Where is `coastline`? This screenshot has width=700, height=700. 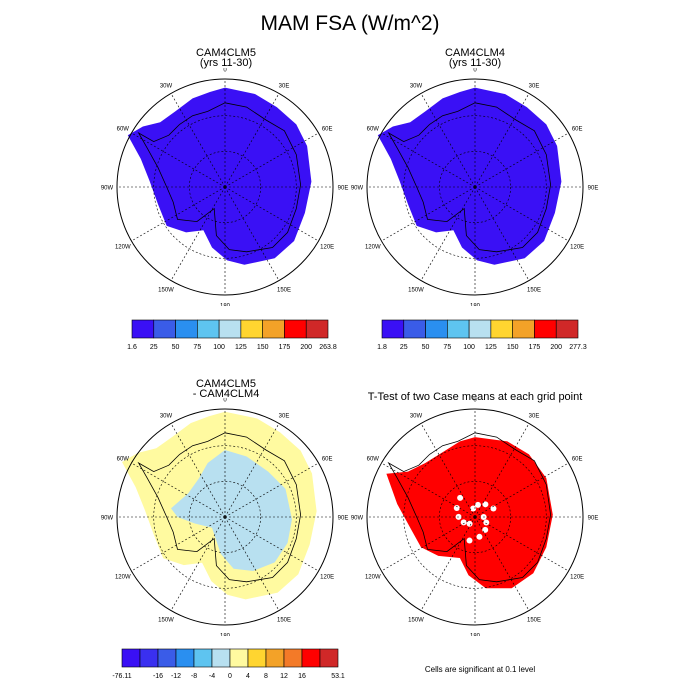
coastline is located at coordinates (469, 507).